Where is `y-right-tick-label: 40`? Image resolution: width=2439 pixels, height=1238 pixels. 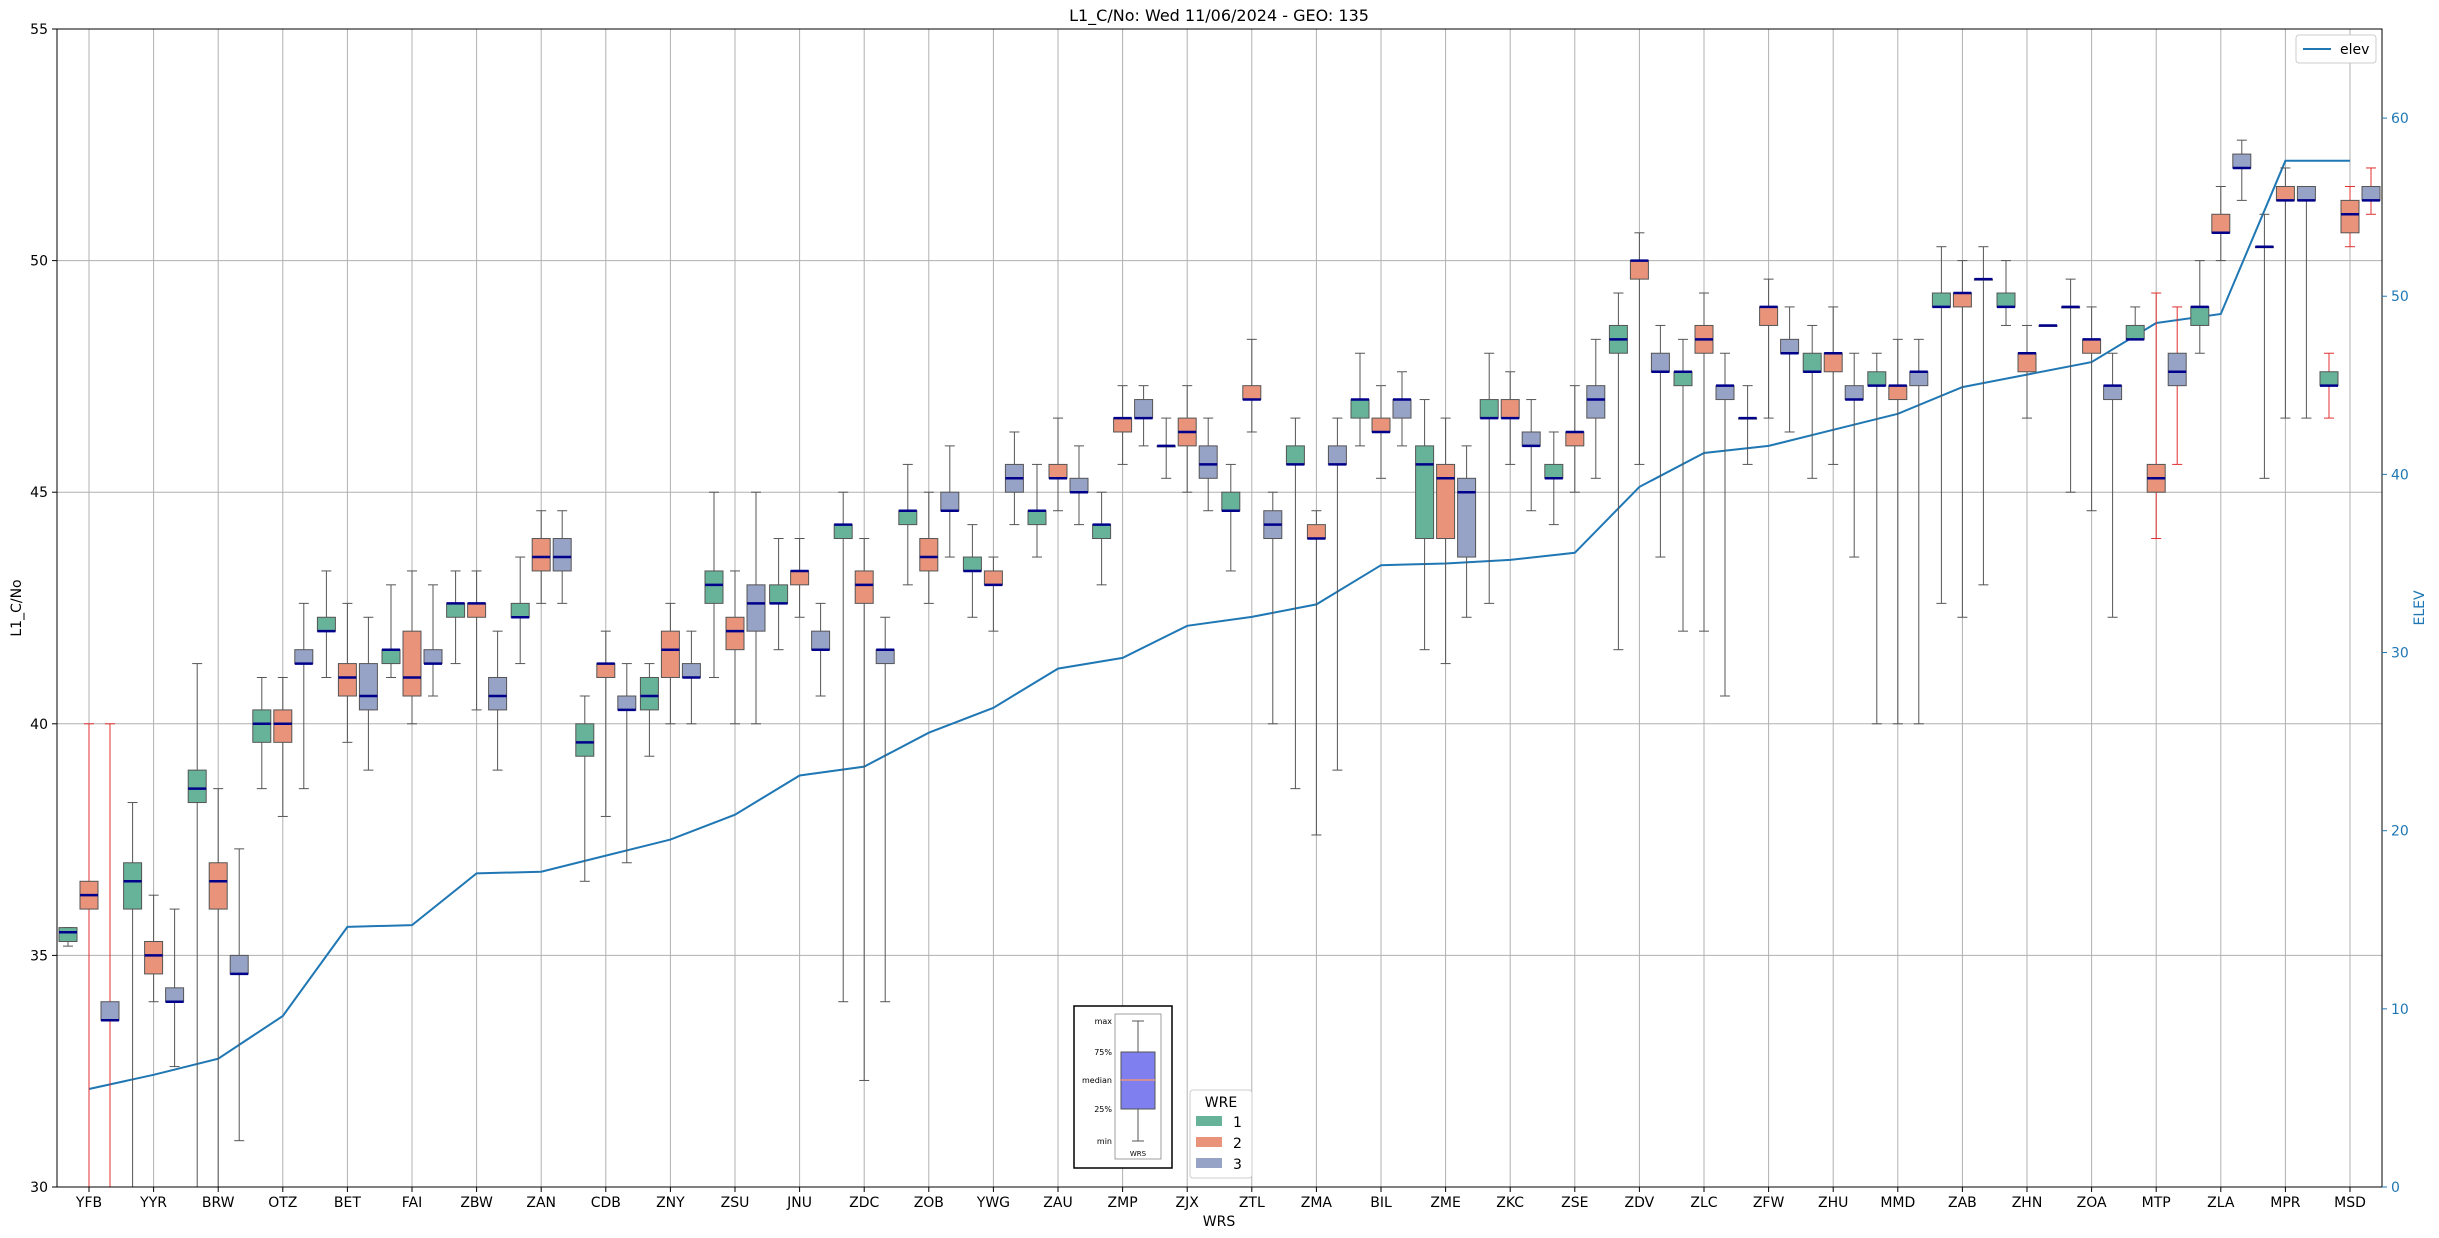
y-right-tick-label: 40 is located at coordinates (2400, 475).